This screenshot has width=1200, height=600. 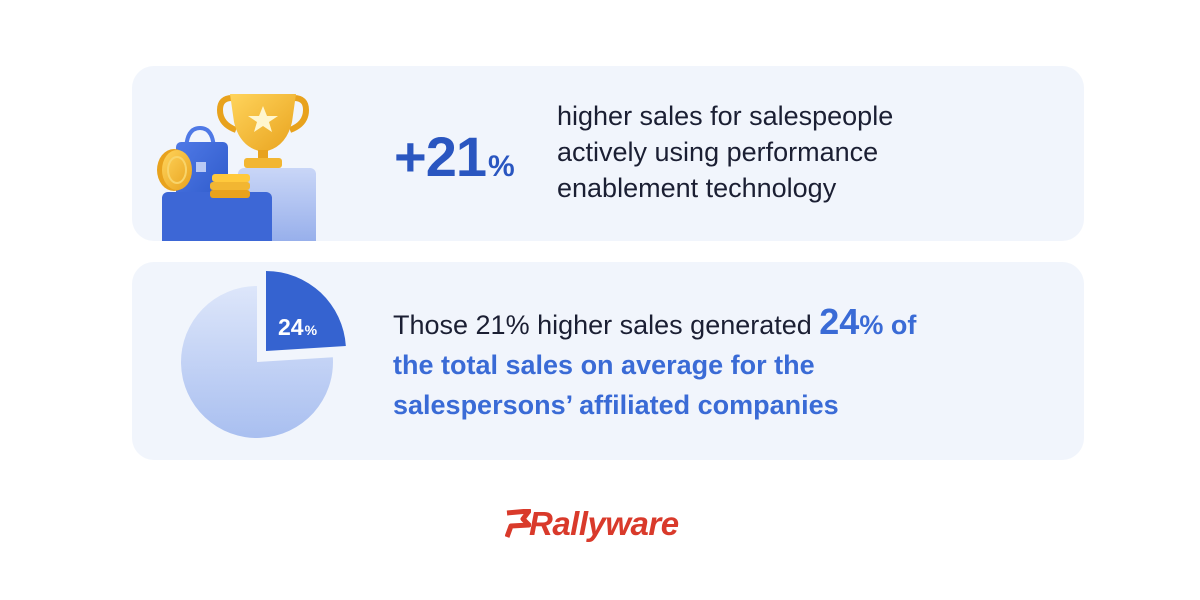 I want to click on share-text-line: the total sales on average for the, so click(x=604, y=365).